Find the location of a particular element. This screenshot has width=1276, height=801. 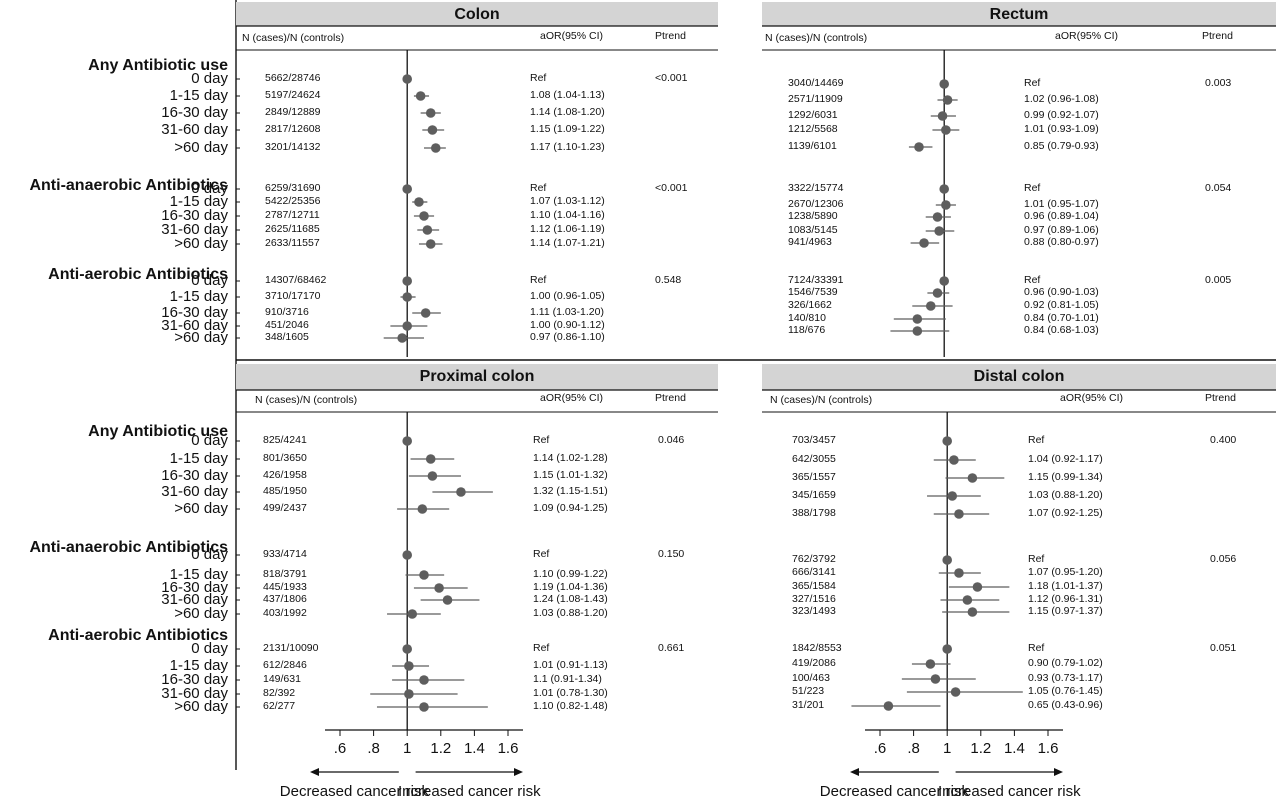

n-cases-controls: 3201/14132 is located at coordinates (293, 147).